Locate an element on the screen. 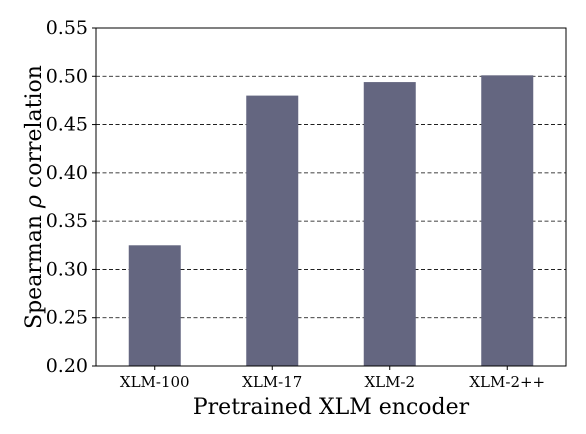  y-axis: 0.20 0.25 0.30 0.35 0.40 0.45 0.50 0.55 is located at coordinates (71, 197).